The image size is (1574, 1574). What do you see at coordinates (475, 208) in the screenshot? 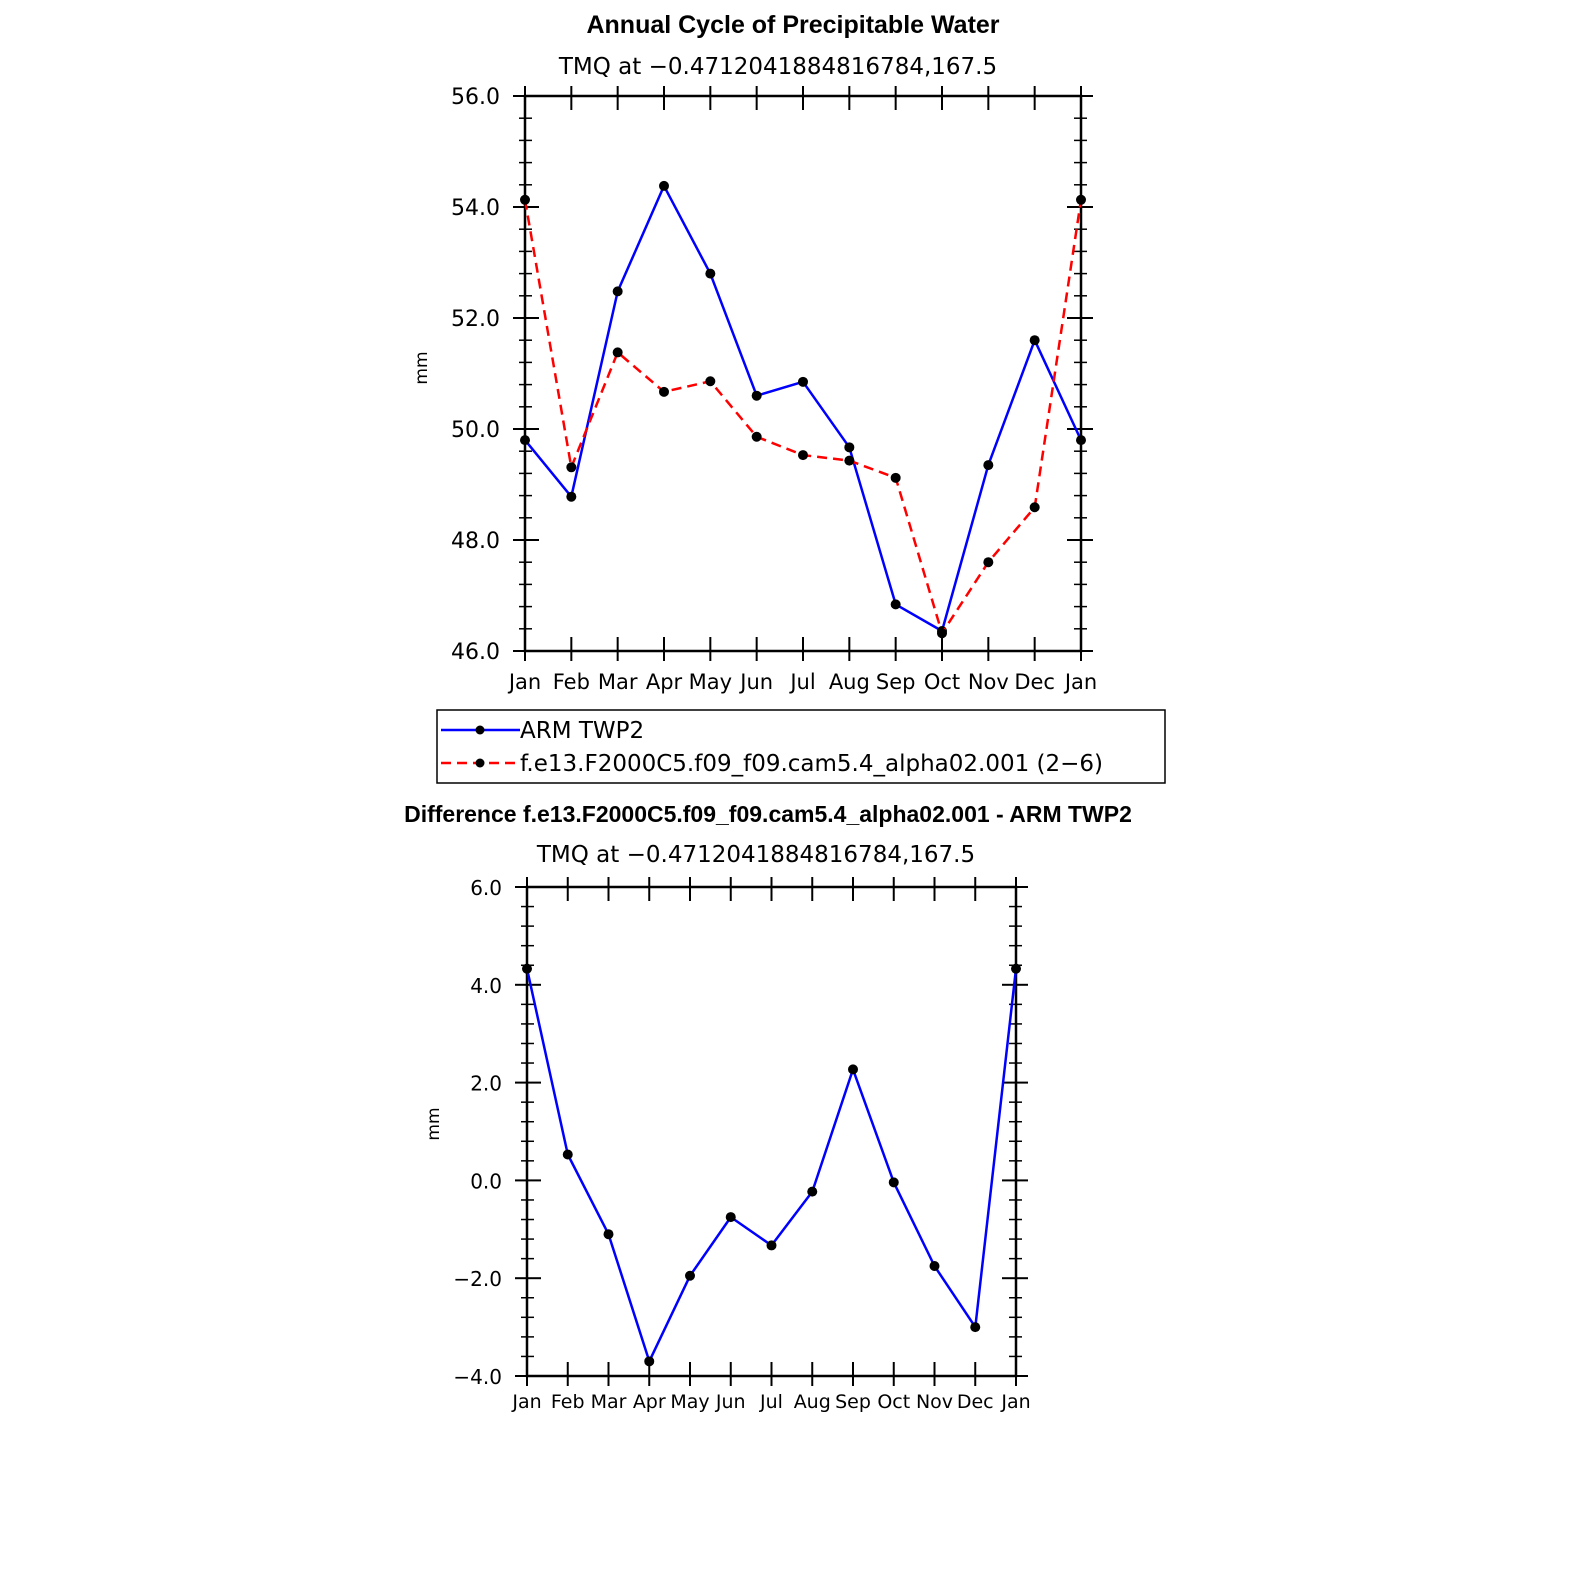
I see `y-tick-label: 54.0` at bounding box center [475, 208].